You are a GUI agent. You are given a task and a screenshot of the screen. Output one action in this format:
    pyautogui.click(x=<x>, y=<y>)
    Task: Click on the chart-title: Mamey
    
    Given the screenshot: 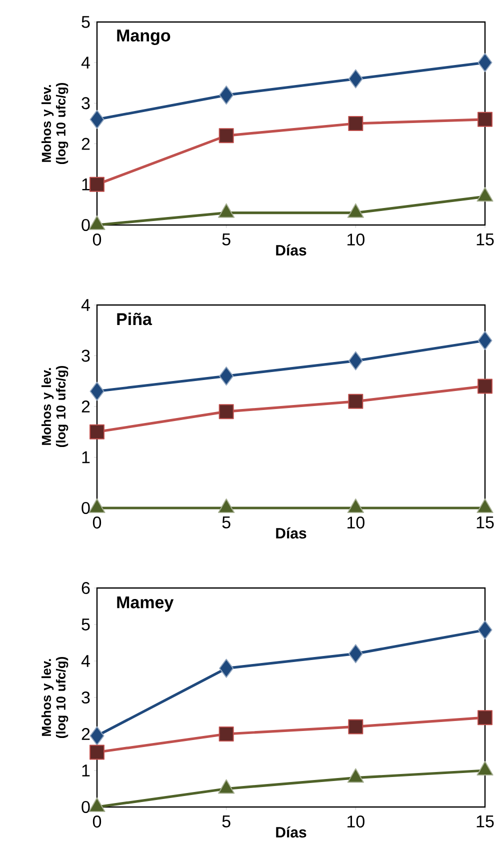 What is the action you would take?
    pyautogui.click(x=145, y=604)
    